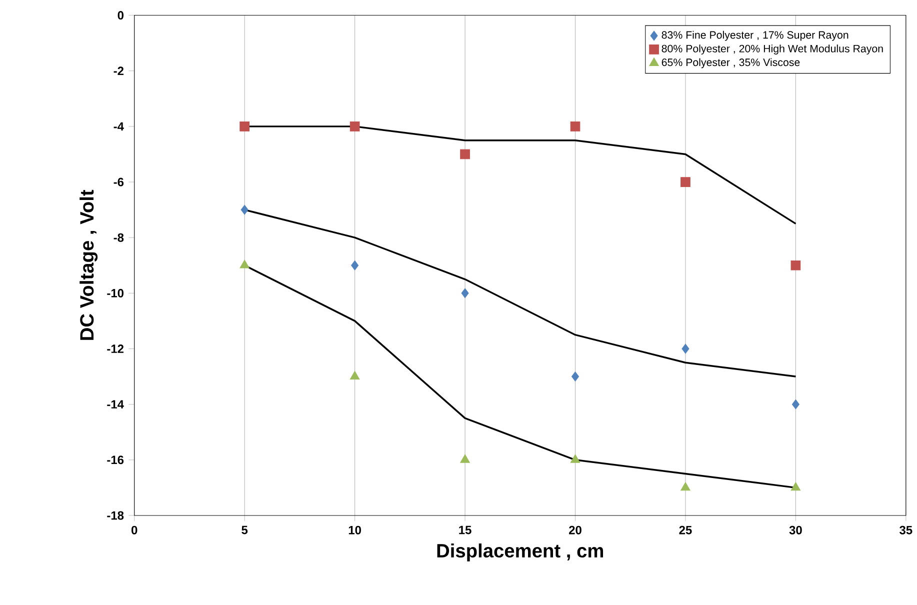  I want to click on y-tick-label: -18, so click(115, 515).